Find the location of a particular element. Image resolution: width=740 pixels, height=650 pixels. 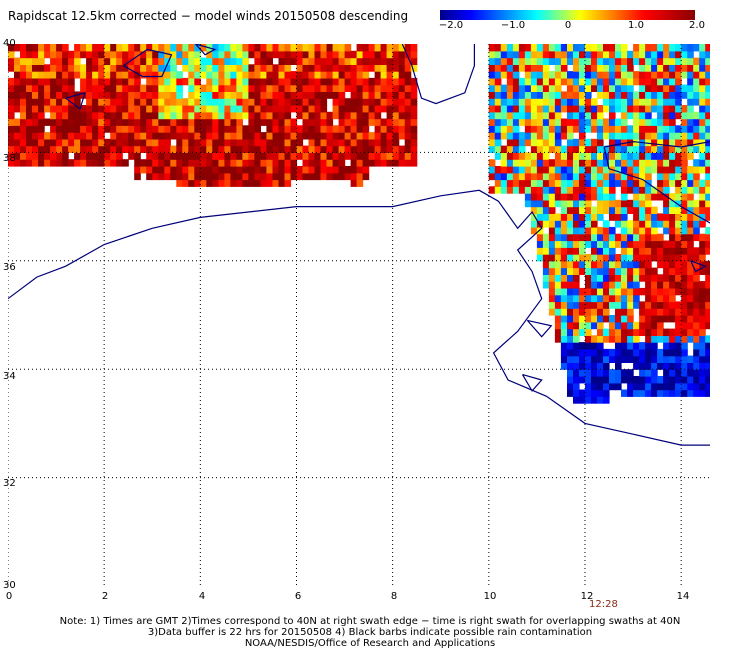

y-tick-label: 40 is located at coordinates (9, 43).